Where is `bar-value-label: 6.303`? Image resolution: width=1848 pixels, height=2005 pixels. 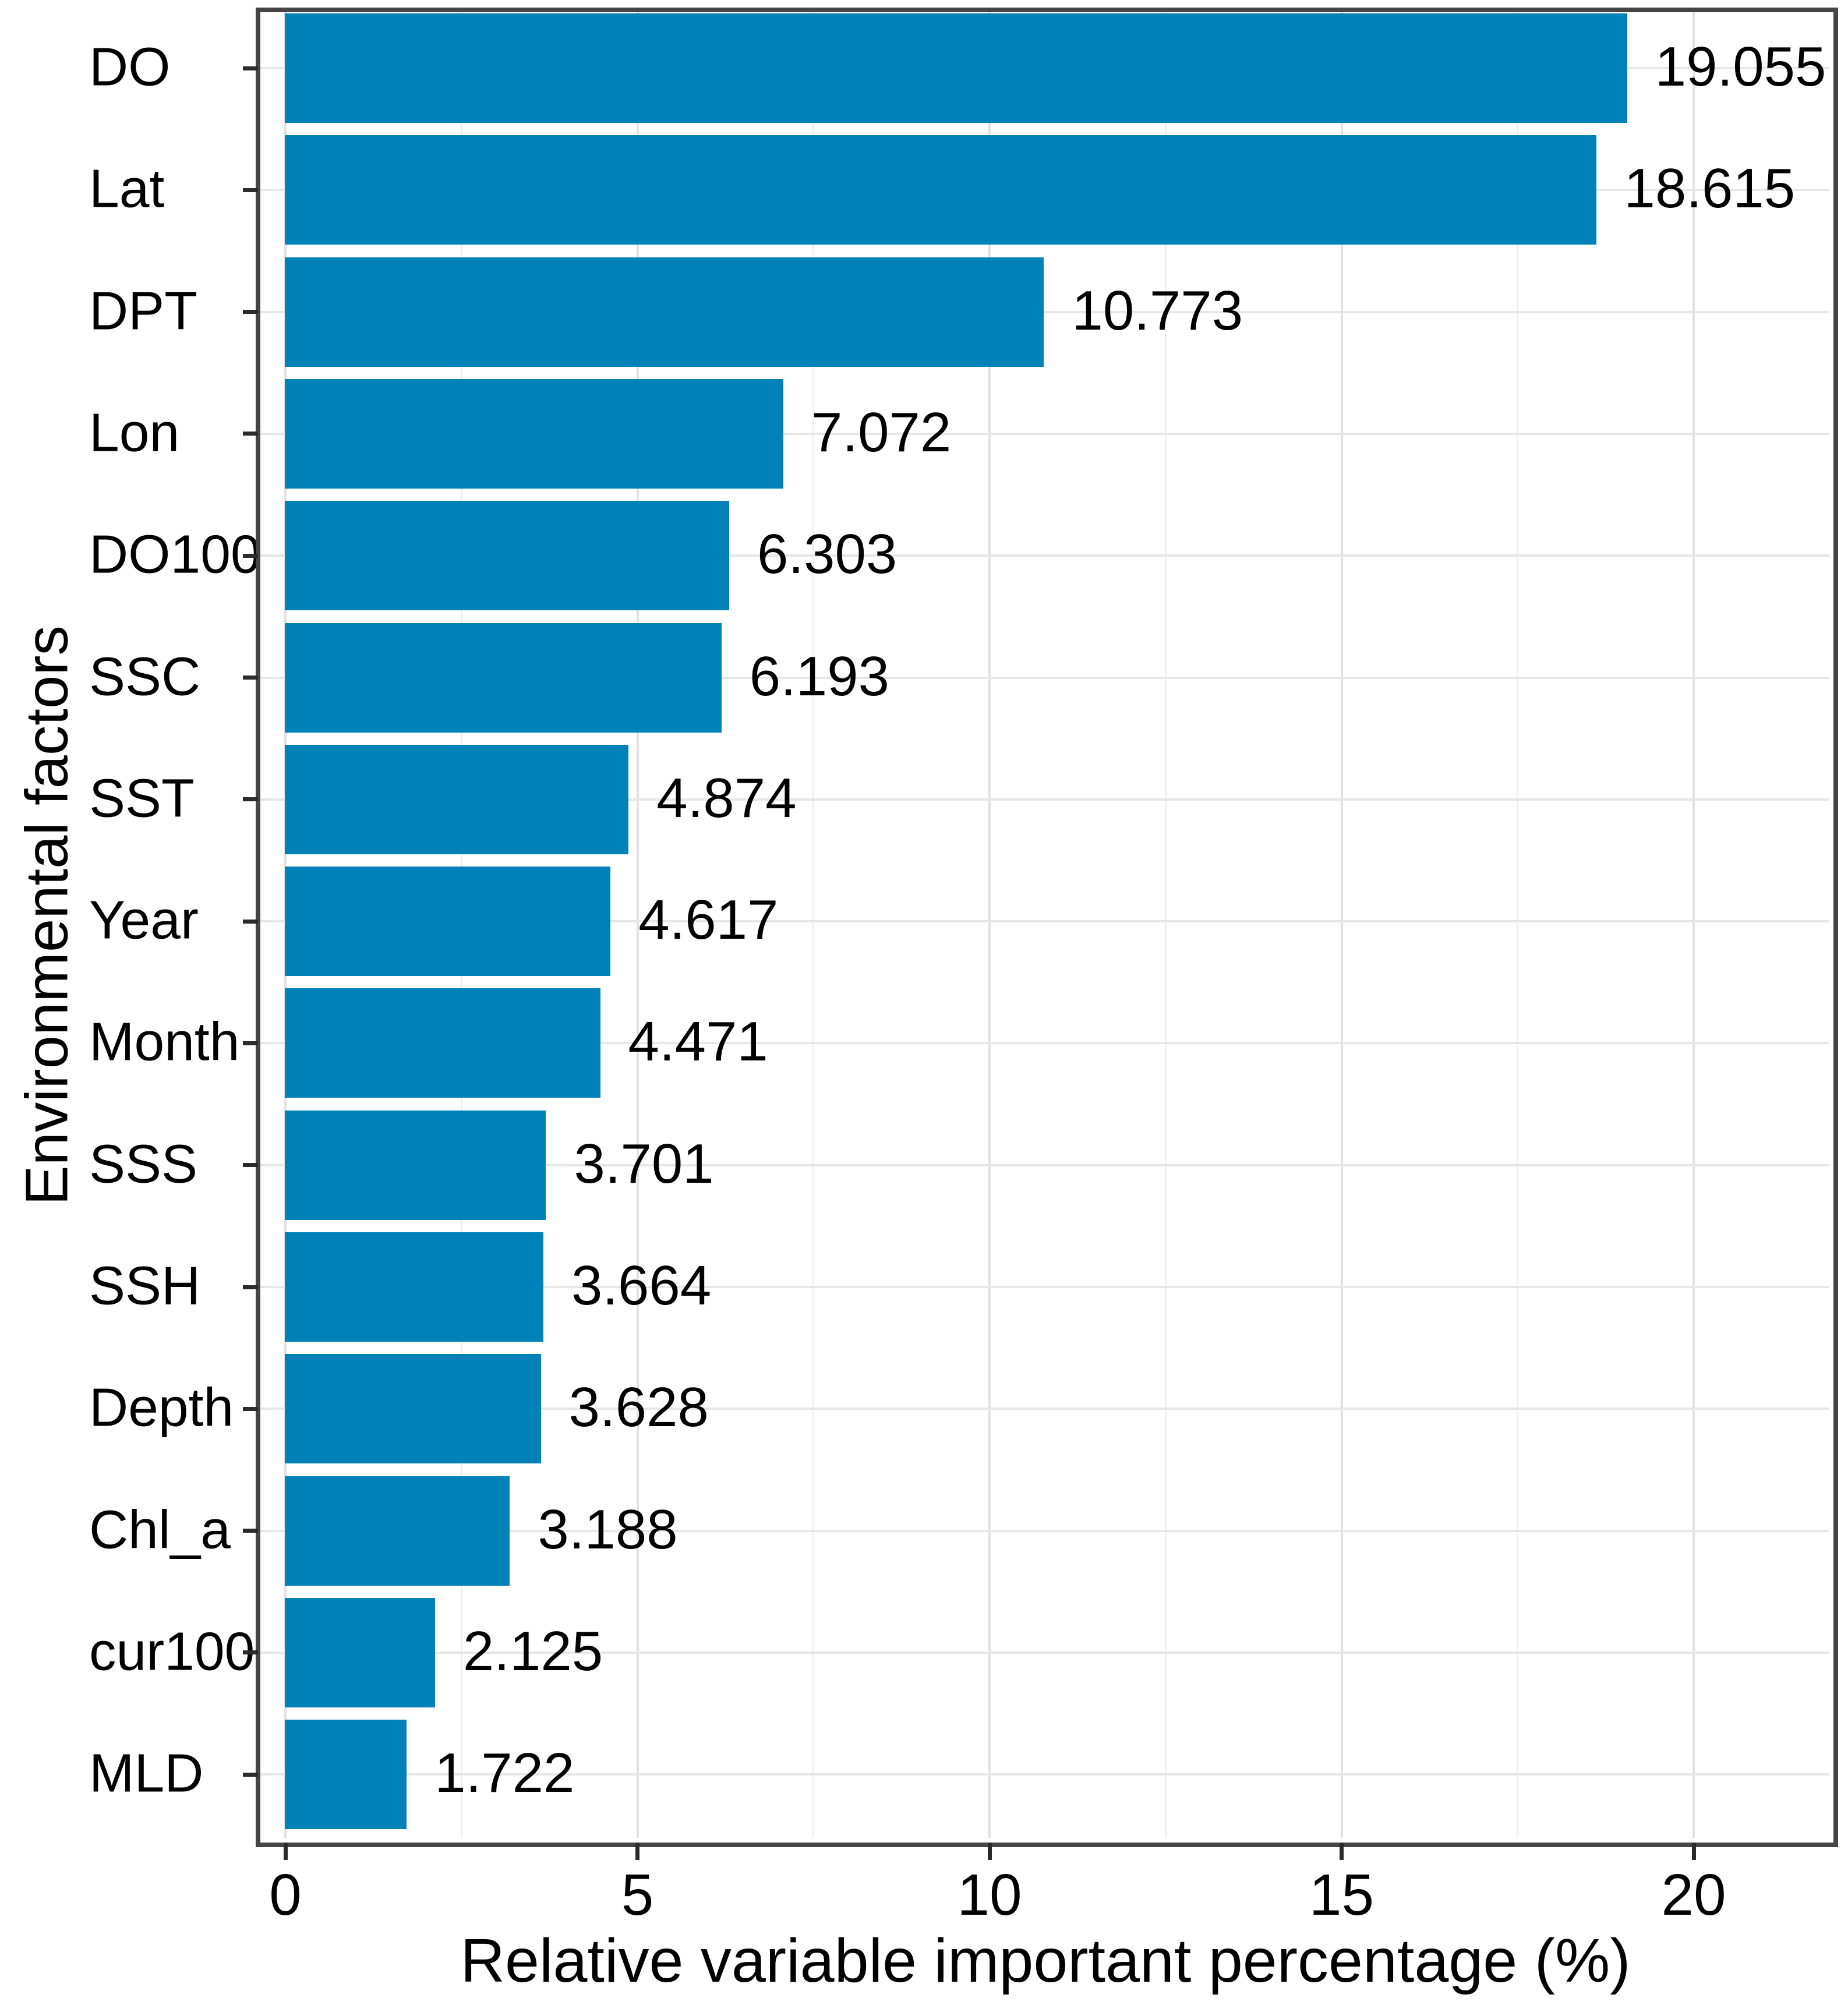 bar-value-label: 6.303 is located at coordinates (827, 554).